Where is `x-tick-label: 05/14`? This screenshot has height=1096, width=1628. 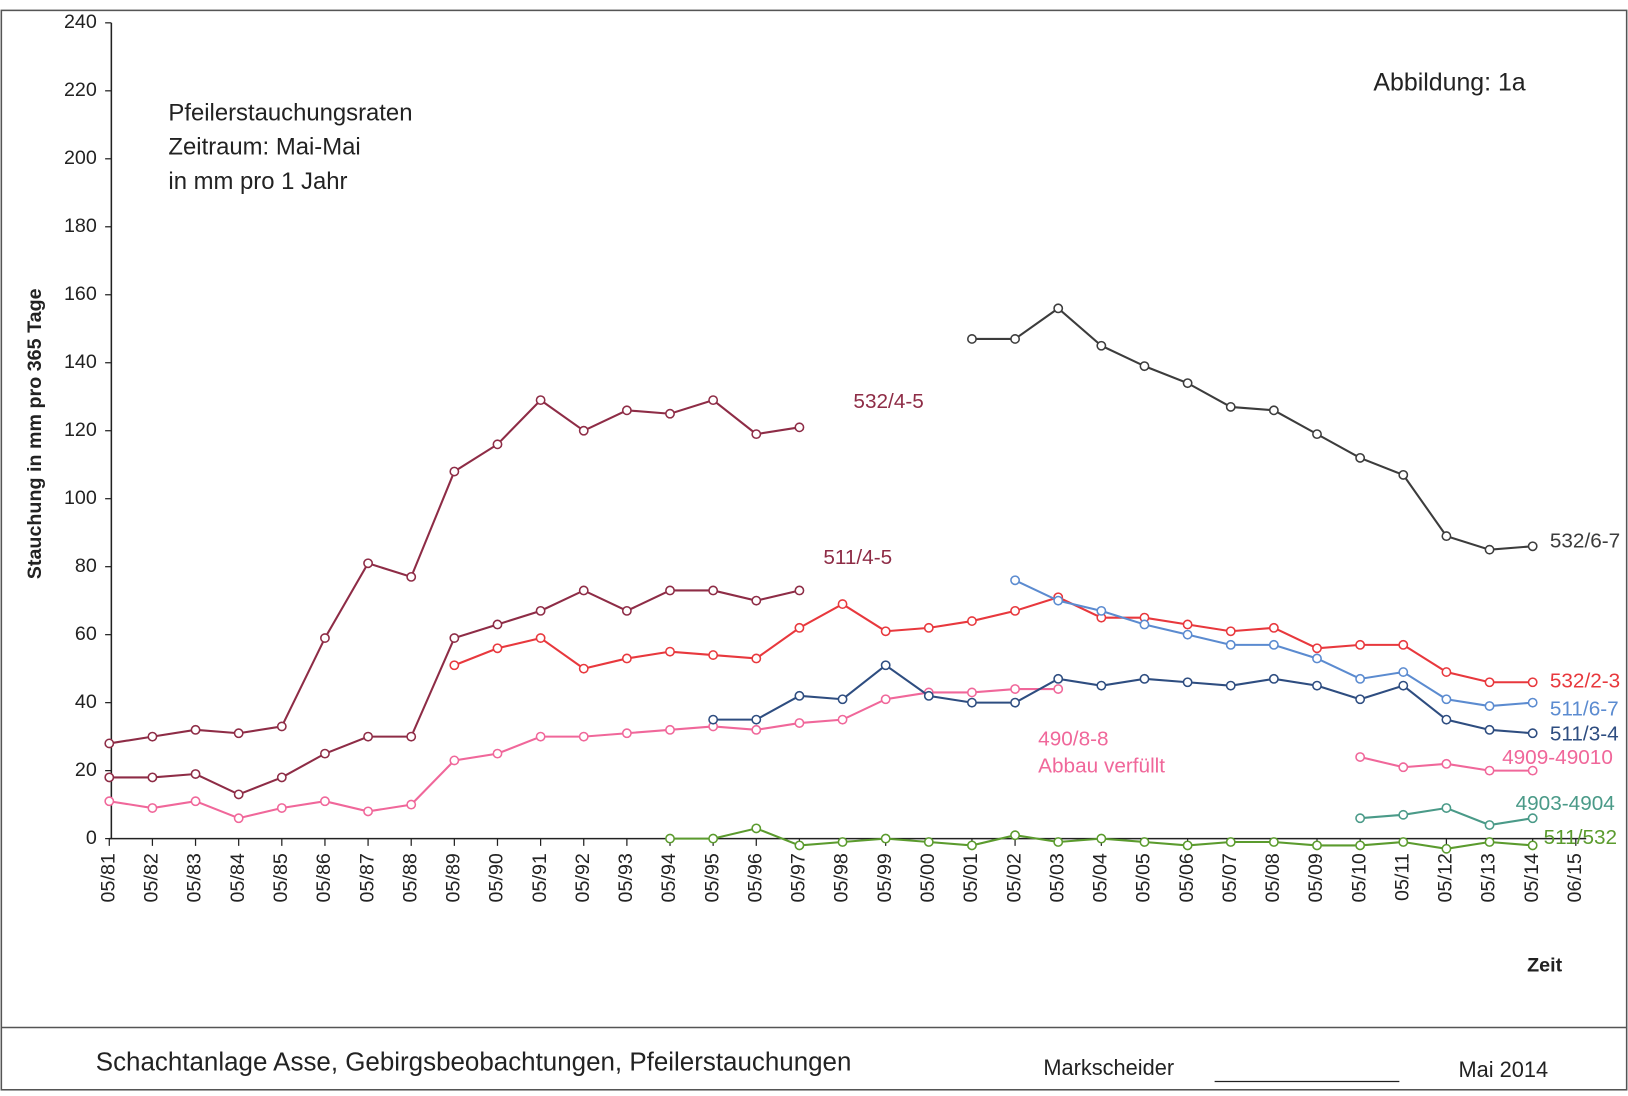
x-tick-label: 05/14 is located at coordinates (1532, 877).